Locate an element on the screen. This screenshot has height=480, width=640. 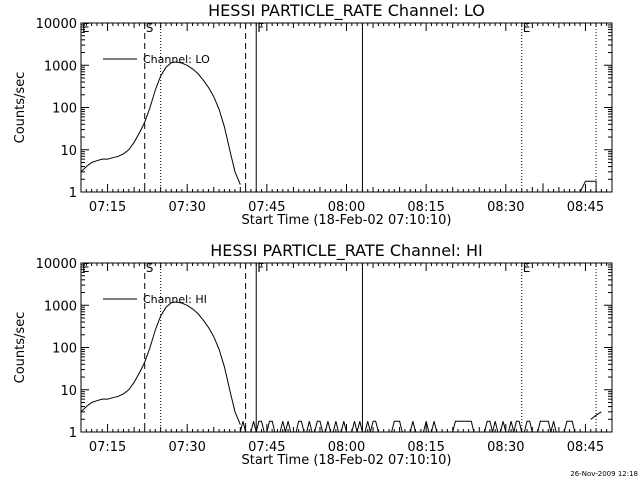
chart-title: HESSI PARTICLE_RATE Channel: LO is located at coordinates (346, 11).